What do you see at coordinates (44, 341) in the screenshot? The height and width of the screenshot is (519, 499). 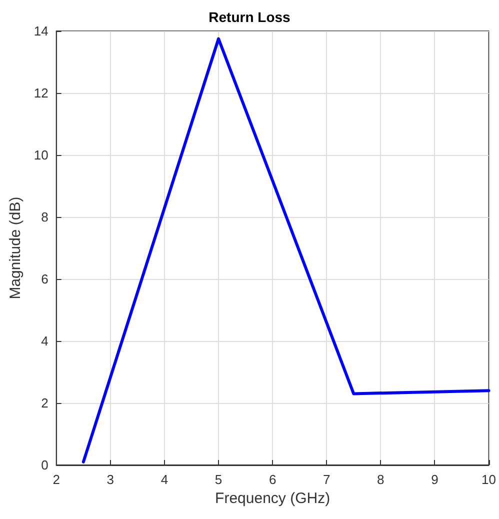 I see `y-tick-label: 4` at bounding box center [44, 341].